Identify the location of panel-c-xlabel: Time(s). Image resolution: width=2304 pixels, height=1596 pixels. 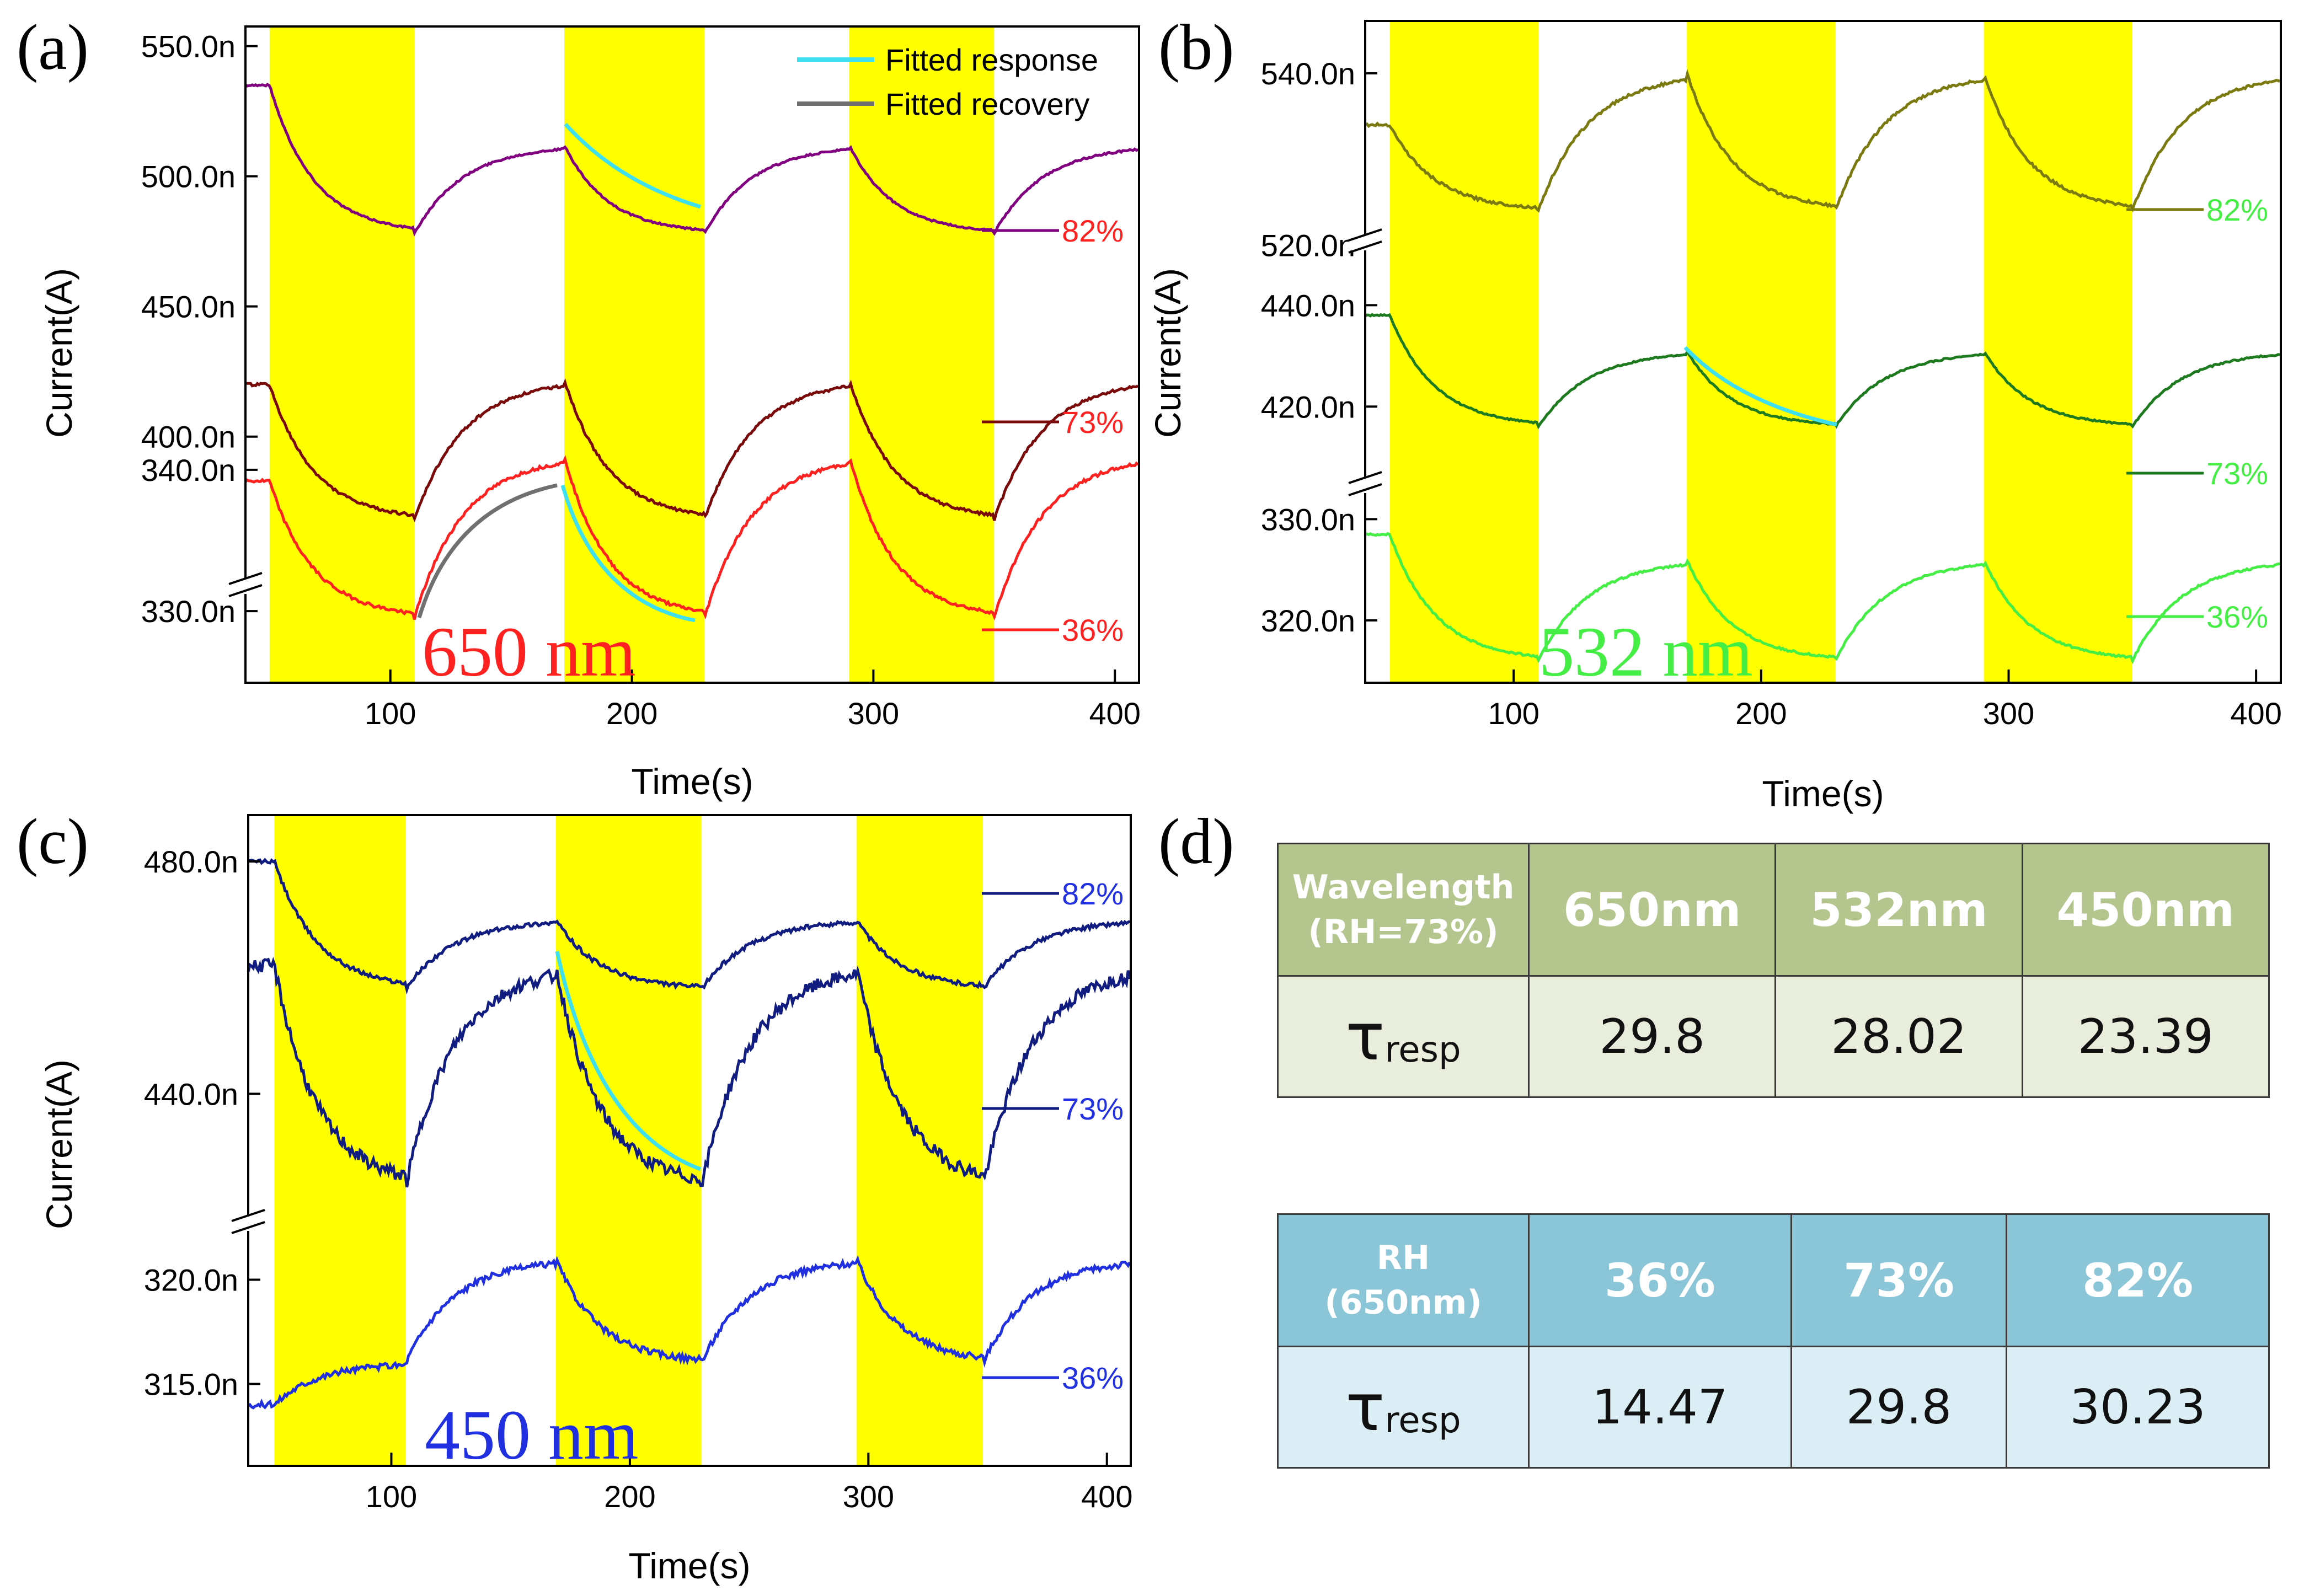
(689, 1565).